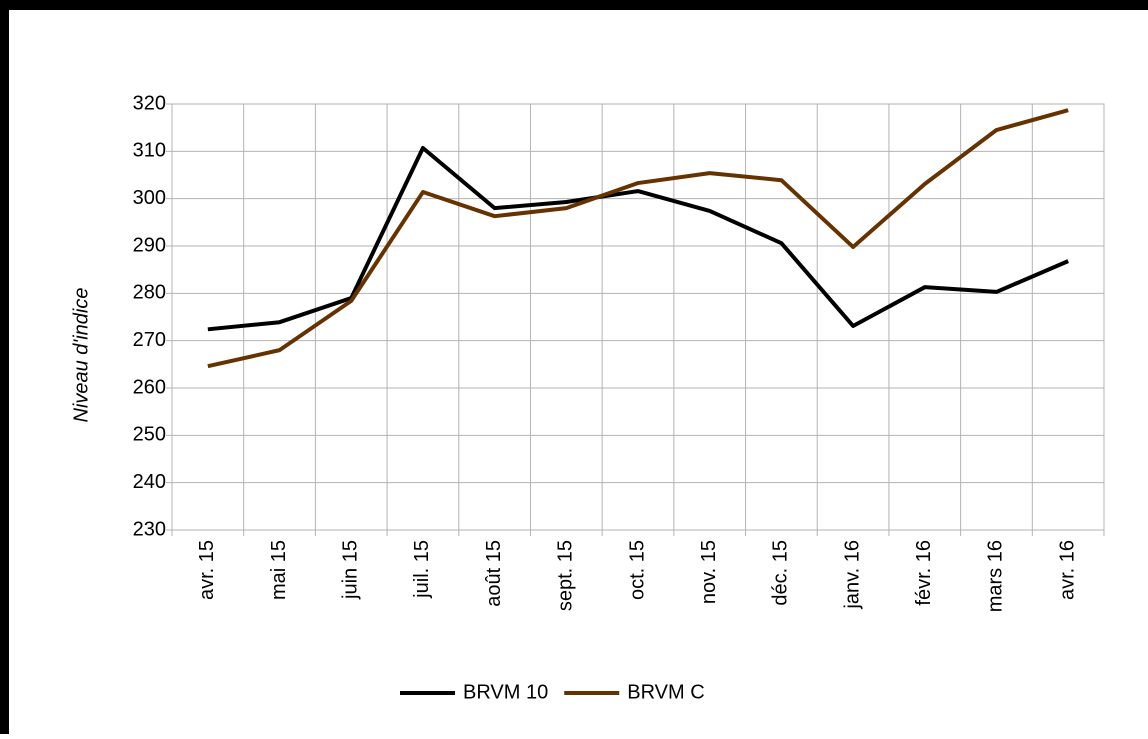  I want to click on x-tick-label: mai 15, so click(279, 570).